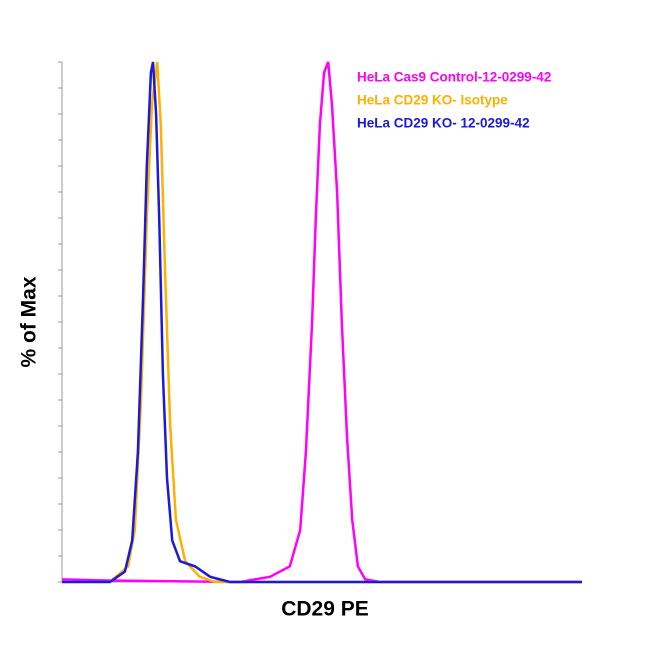 This screenshot has height=655, width=650. Describe the element at coordinates (443, 123) in the screenshot. I see `legend-entry: HeLa CD29 KO- 12-0299-42` at that location.